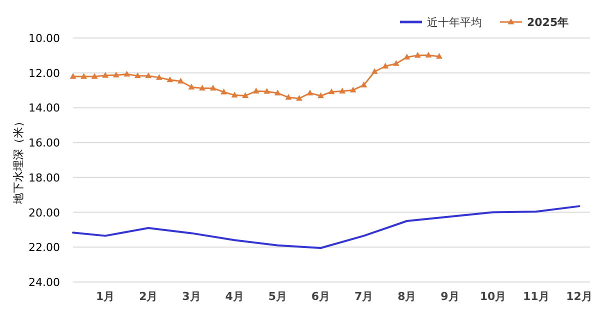 This screenshot has height=321, width=600. Describe the element at coordinates (44, 177) in the screenshot. I see `y-tick-label: 18.00` at that location.